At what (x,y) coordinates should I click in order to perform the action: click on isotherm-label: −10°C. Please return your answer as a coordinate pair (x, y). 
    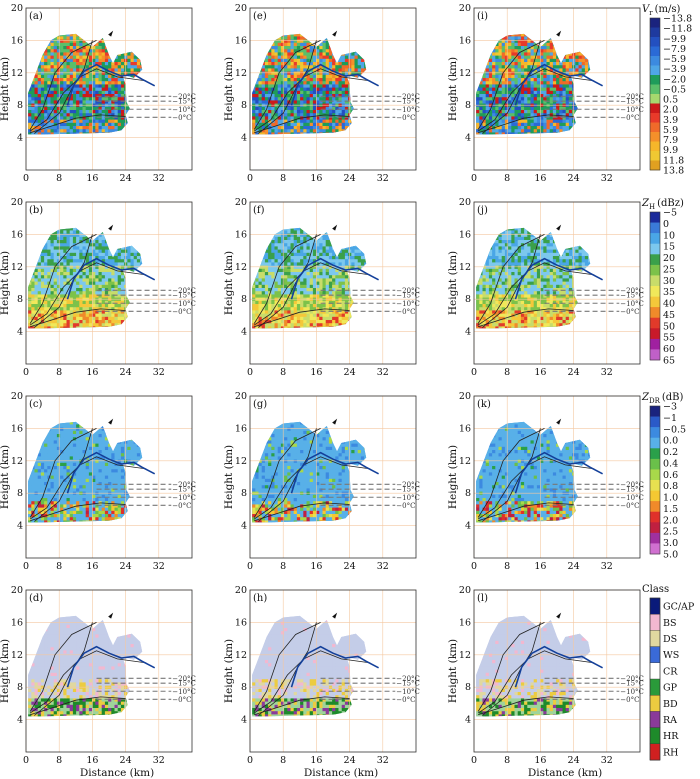
    Looking at the image, I should click on (184, 110).